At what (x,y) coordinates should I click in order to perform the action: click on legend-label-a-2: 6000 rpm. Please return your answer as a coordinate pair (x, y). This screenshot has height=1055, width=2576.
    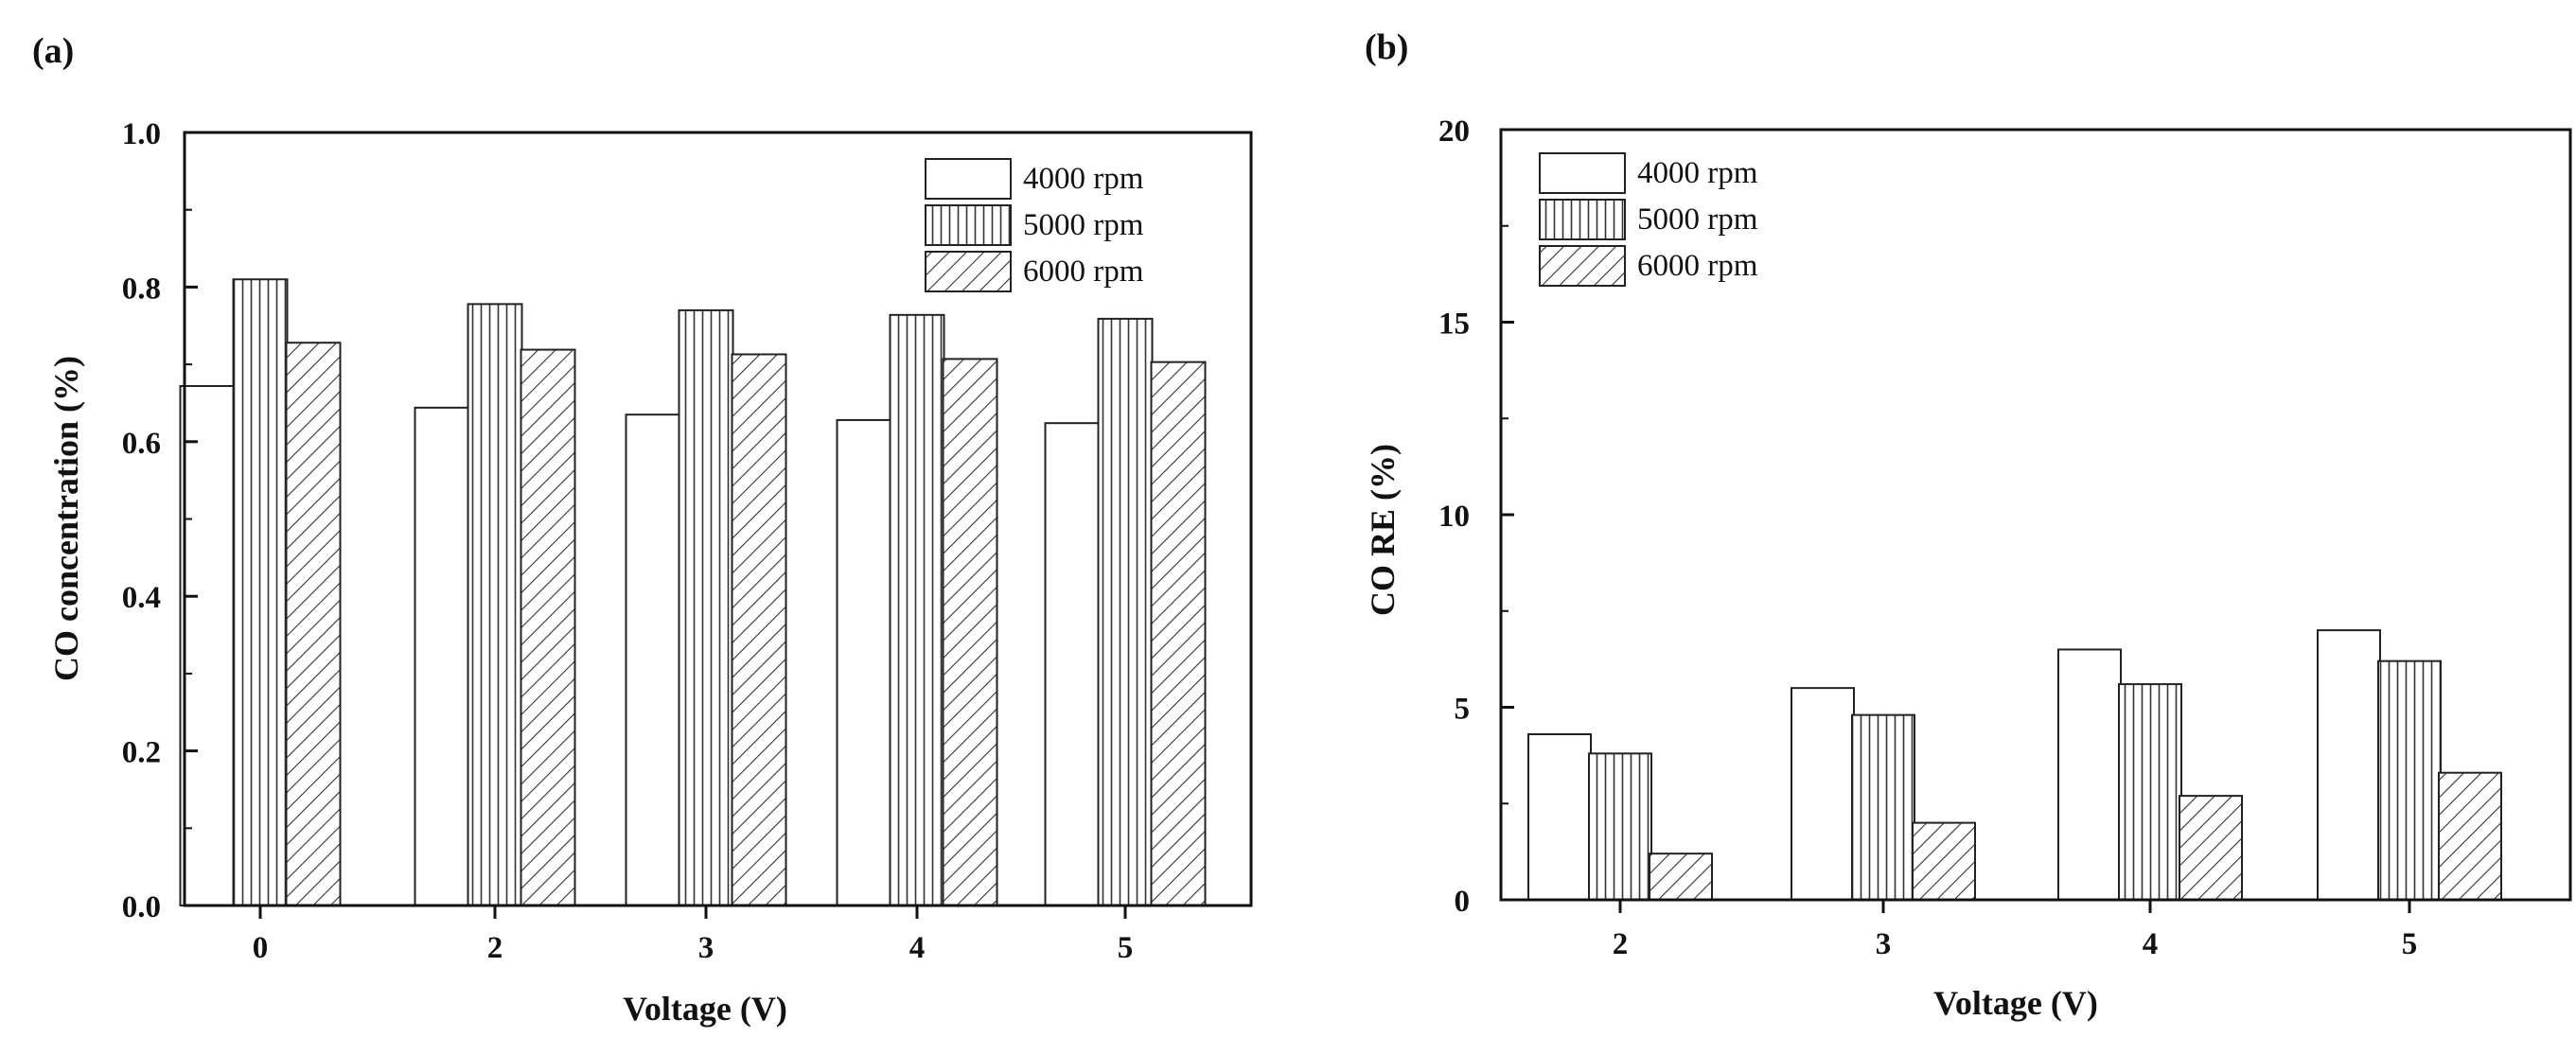
    Looking at the image, I should click on (1083, 272).